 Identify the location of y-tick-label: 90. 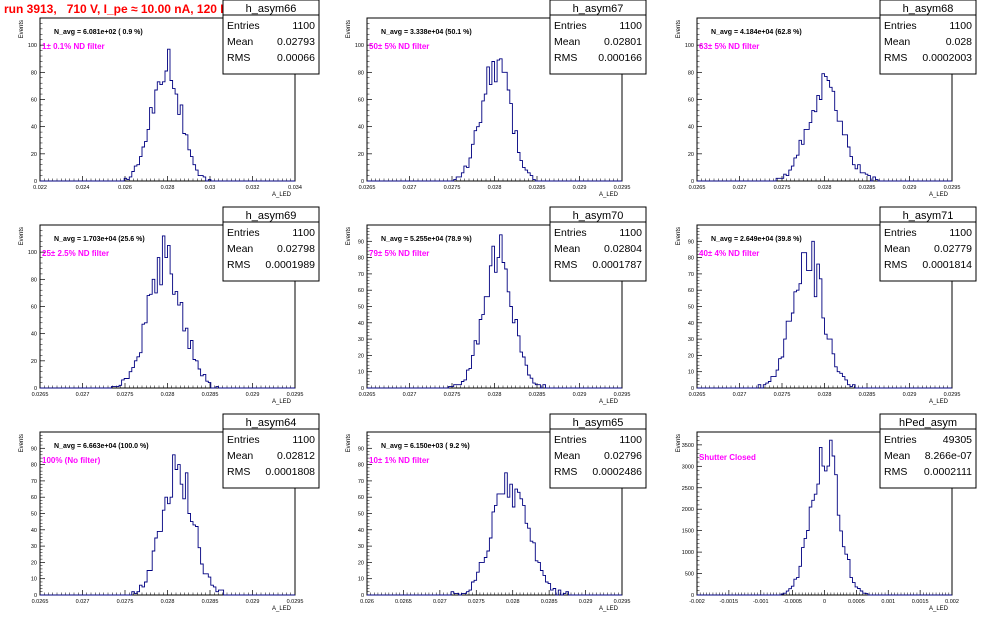
(361, 449).